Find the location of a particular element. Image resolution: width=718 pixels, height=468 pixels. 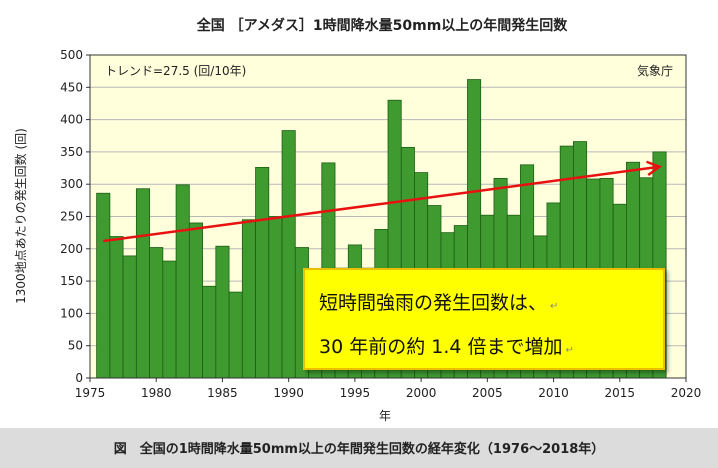

trend-label: トレンド=27.5 (回/10年) is located at coordinates (175, 71).